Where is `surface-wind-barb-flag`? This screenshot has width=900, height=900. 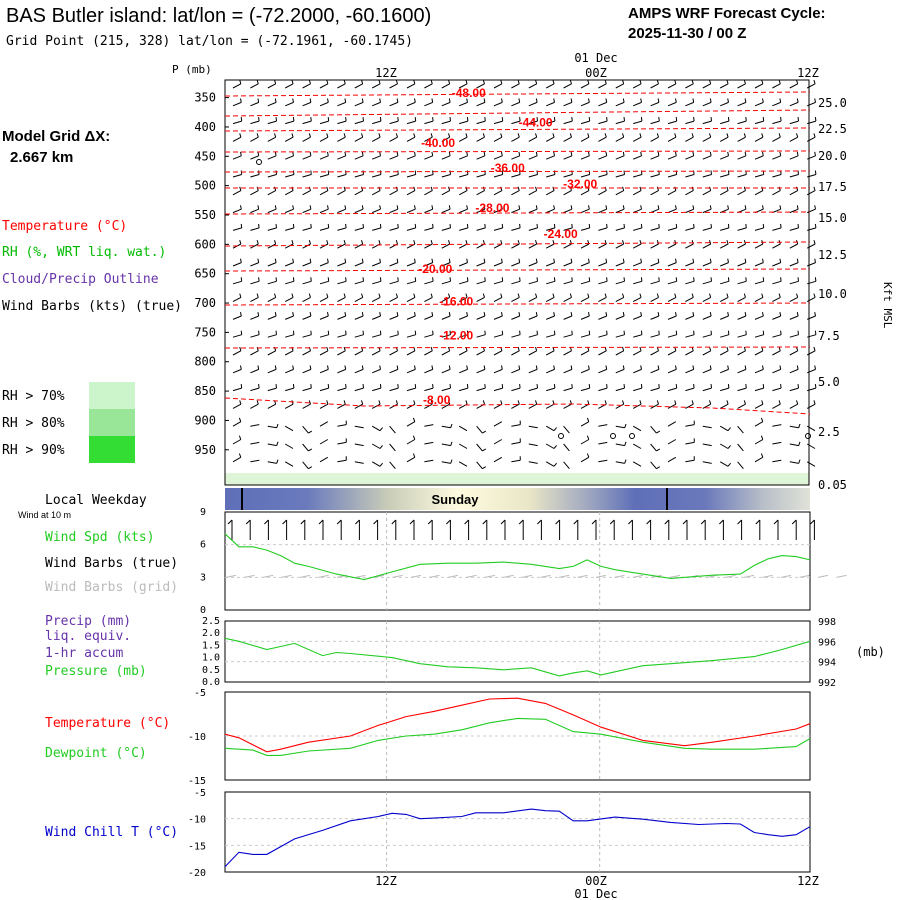 surface-wind-barb-flag is located at coordinates (703, 522).